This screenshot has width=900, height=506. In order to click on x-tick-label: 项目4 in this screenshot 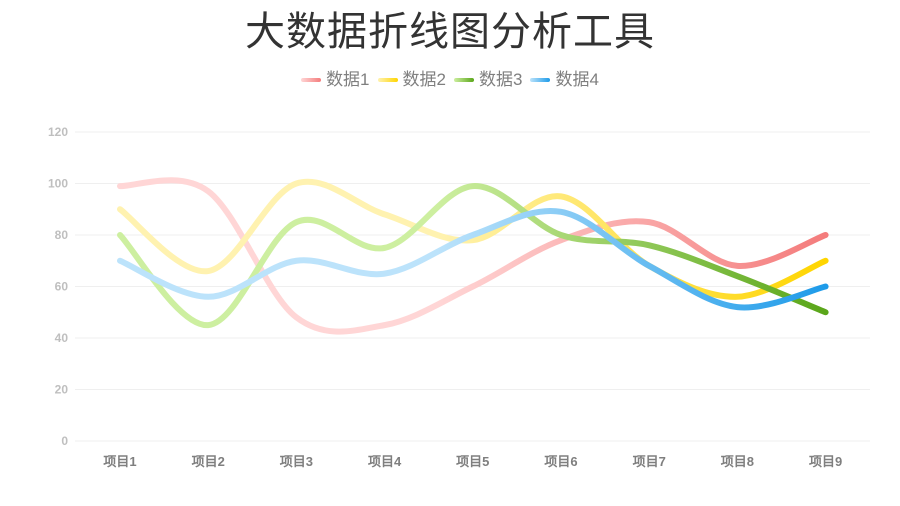, I will do `click(385, 461)`.